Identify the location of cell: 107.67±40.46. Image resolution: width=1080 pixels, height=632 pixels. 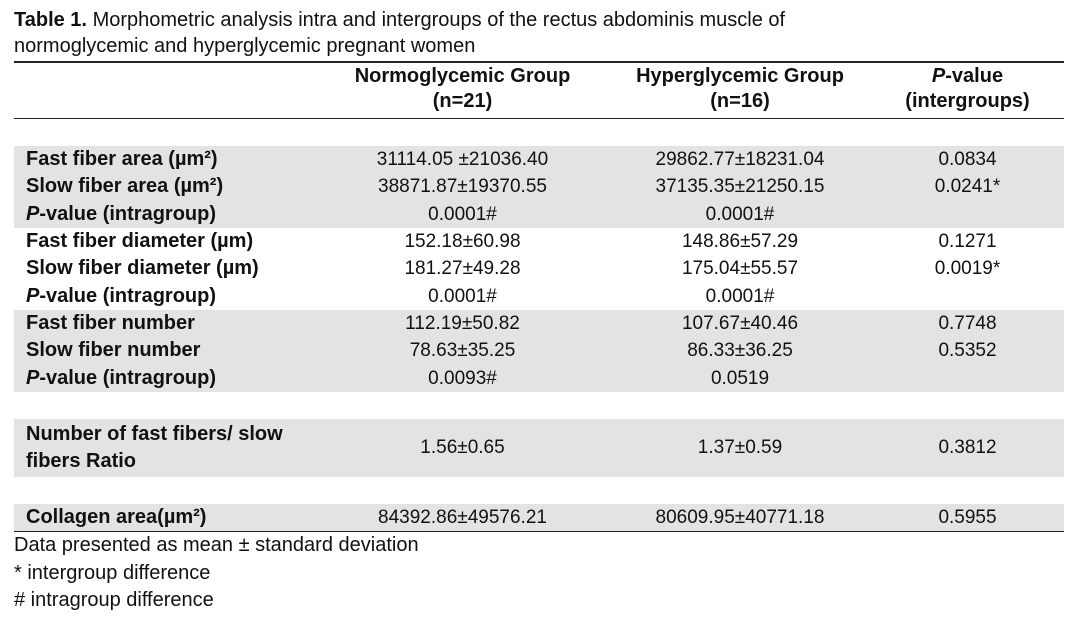
(740, 323).